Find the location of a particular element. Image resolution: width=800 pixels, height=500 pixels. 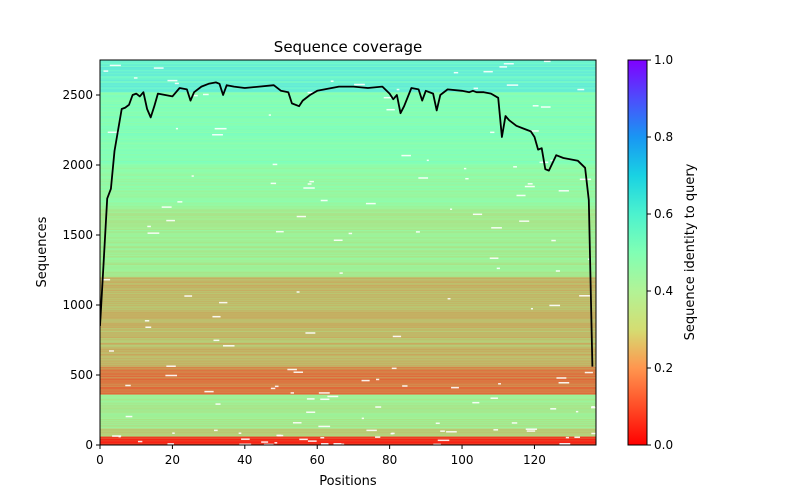

y-tick-label: 0 is located at coordinates (89, 445).